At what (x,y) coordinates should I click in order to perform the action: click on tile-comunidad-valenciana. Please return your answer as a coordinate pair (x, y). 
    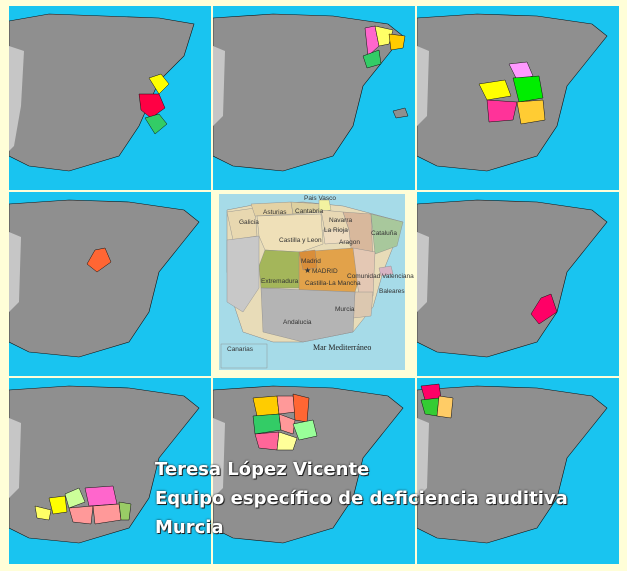
    Looking at the image, I should click on (110, 98).